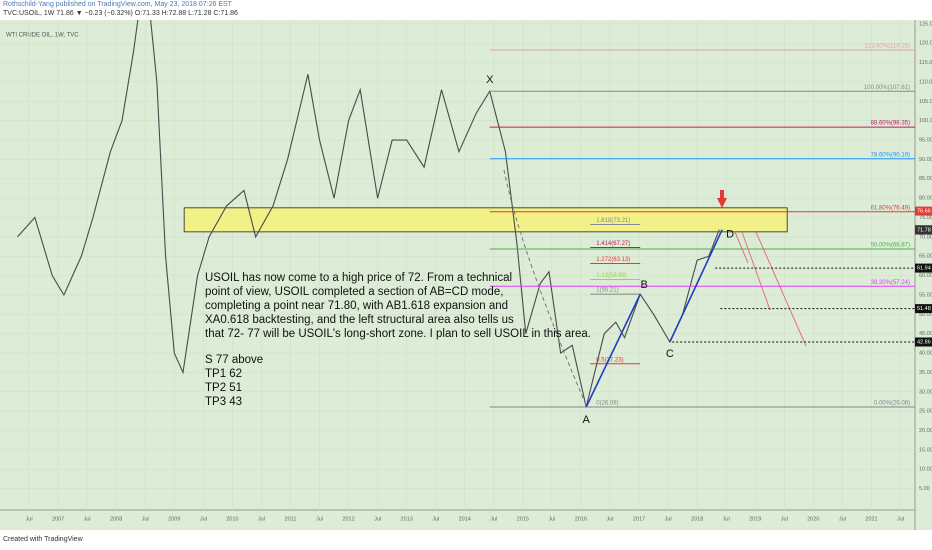  Describe the element at coordinates (42, 36) in the screenshot. I see `symbol-label: WTI CRUDE OIL, 1W, TVC` at that location.